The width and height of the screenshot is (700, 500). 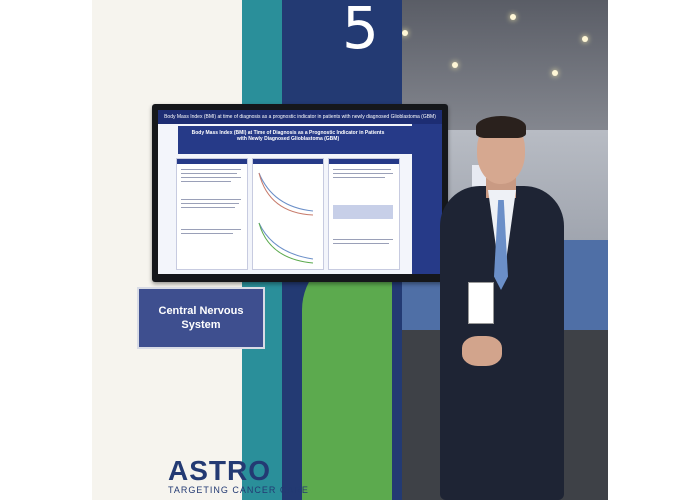 I want to click on person-tie, so click(x=501, y=245).